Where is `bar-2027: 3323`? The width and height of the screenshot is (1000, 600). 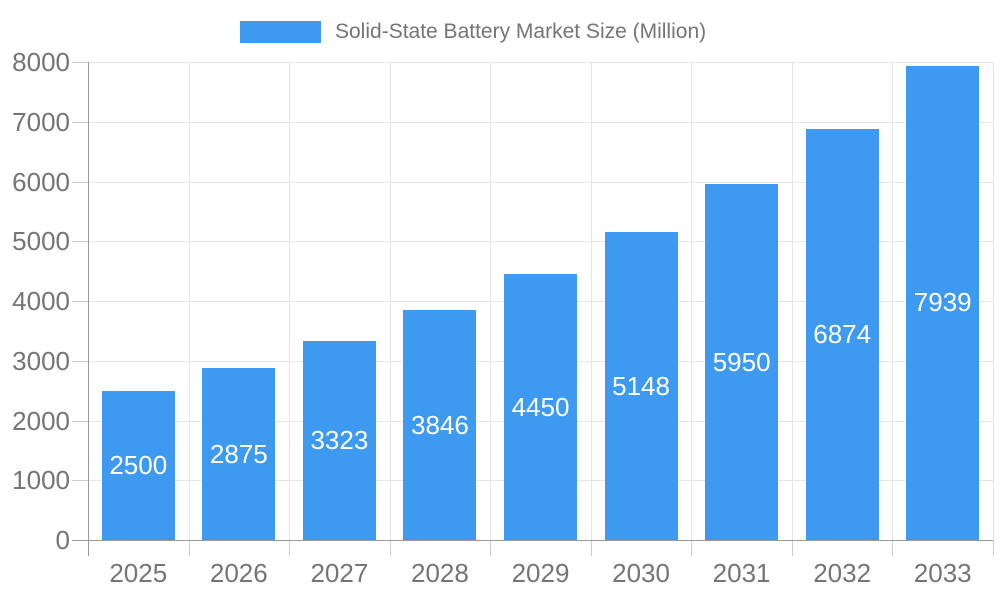
bar-2027: 3323 is located at coordinates (339, 440).